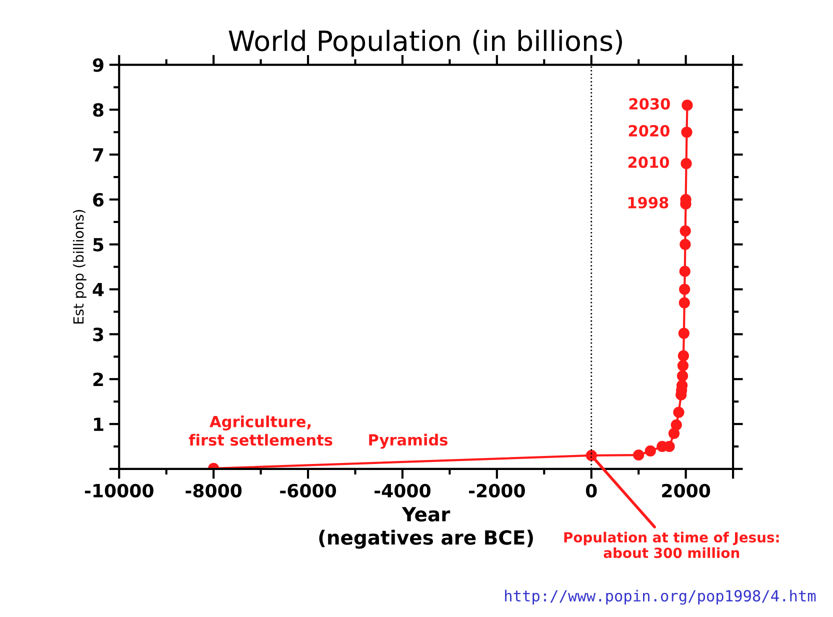 This screenshot has height=617, width=833. What do you see at coordinates (671, 545) in the screenshot?
I see `annotation: Population at time of Jesus: about 300 million` at bounding box center [671, 545].